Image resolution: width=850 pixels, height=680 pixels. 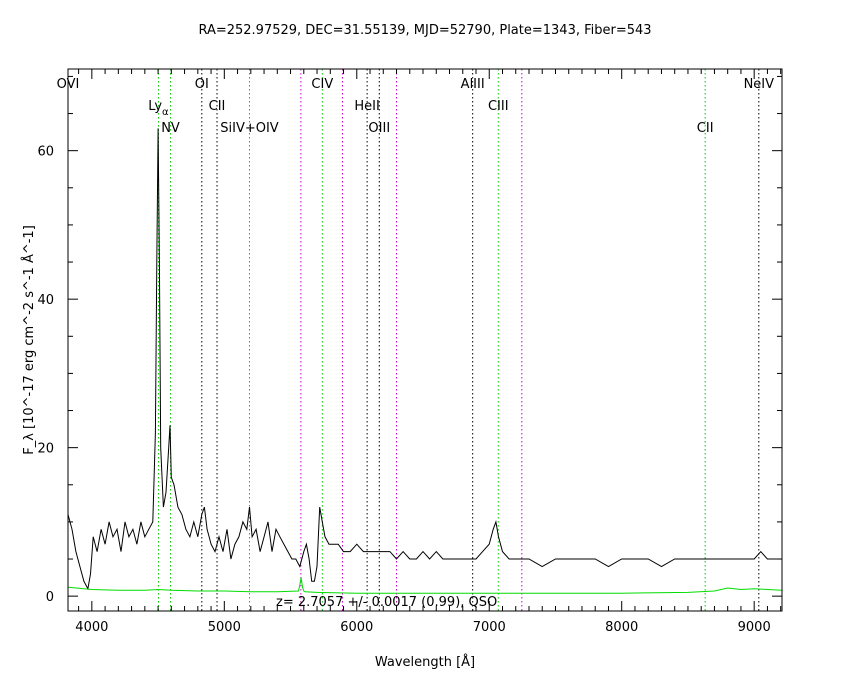 I want to click on x-axis-label: Wavelength [Å], so click(x=425, y=662).